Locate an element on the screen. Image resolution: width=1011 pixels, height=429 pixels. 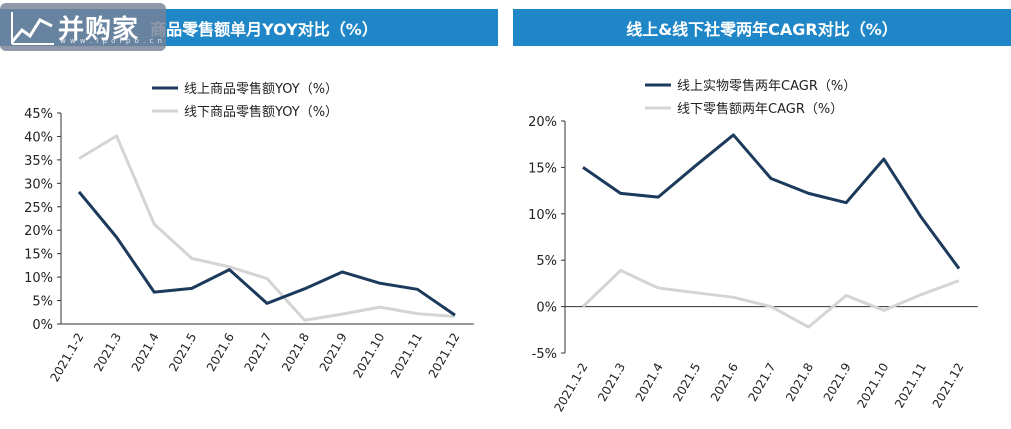
right-chart-title-bar: 线上&线下社零两年CAGR对比（%） is located at coordinates (762, 27).